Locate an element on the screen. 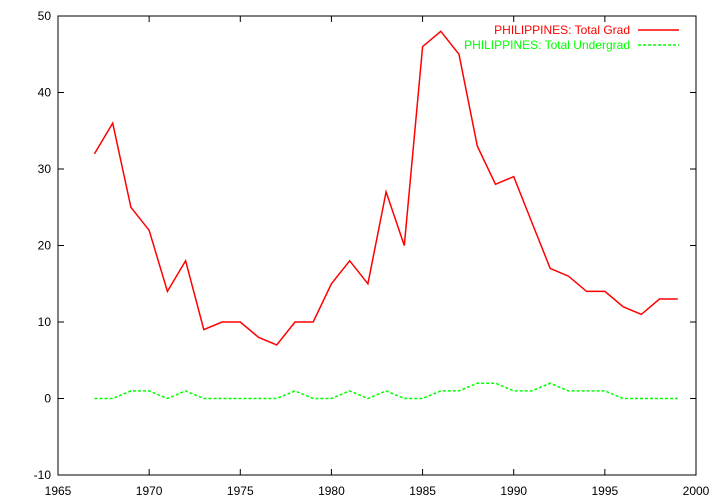 The image size is (720, 504). x-tick-label: 1990 is located at coordinates (513, 491).